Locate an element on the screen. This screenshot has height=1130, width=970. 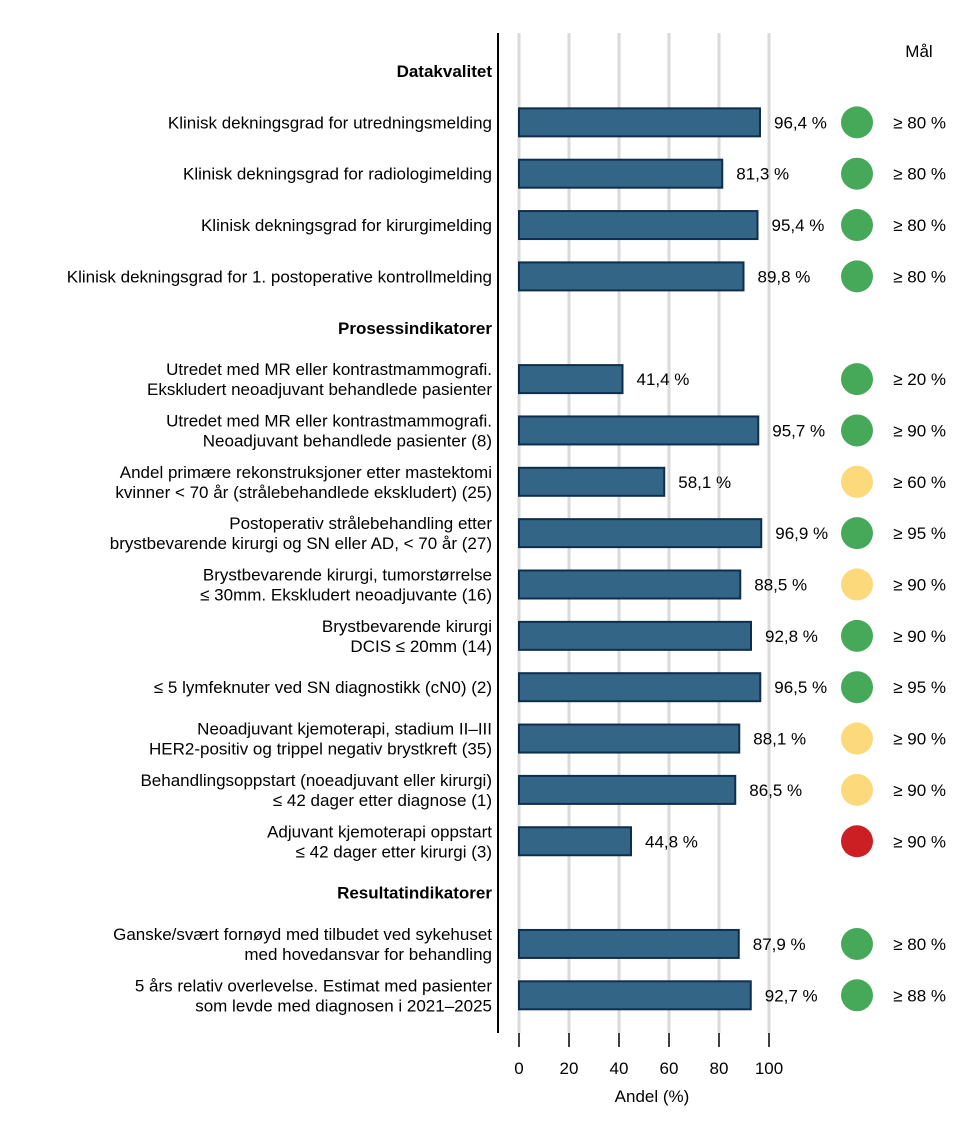
category-label: ≤ 42 dager etter kirurgi (3) is located at coordinates (394, 851).